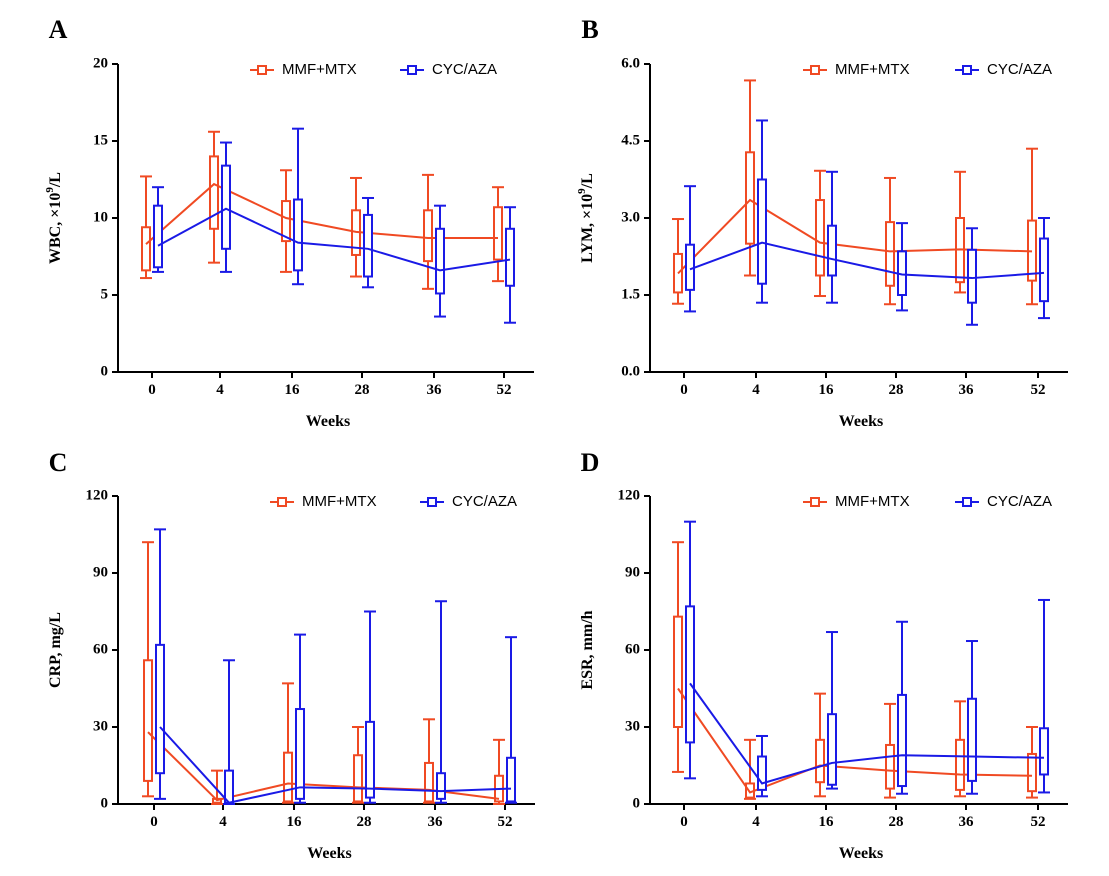  I want to click on y-tick-label: 20, so click(100, 63).